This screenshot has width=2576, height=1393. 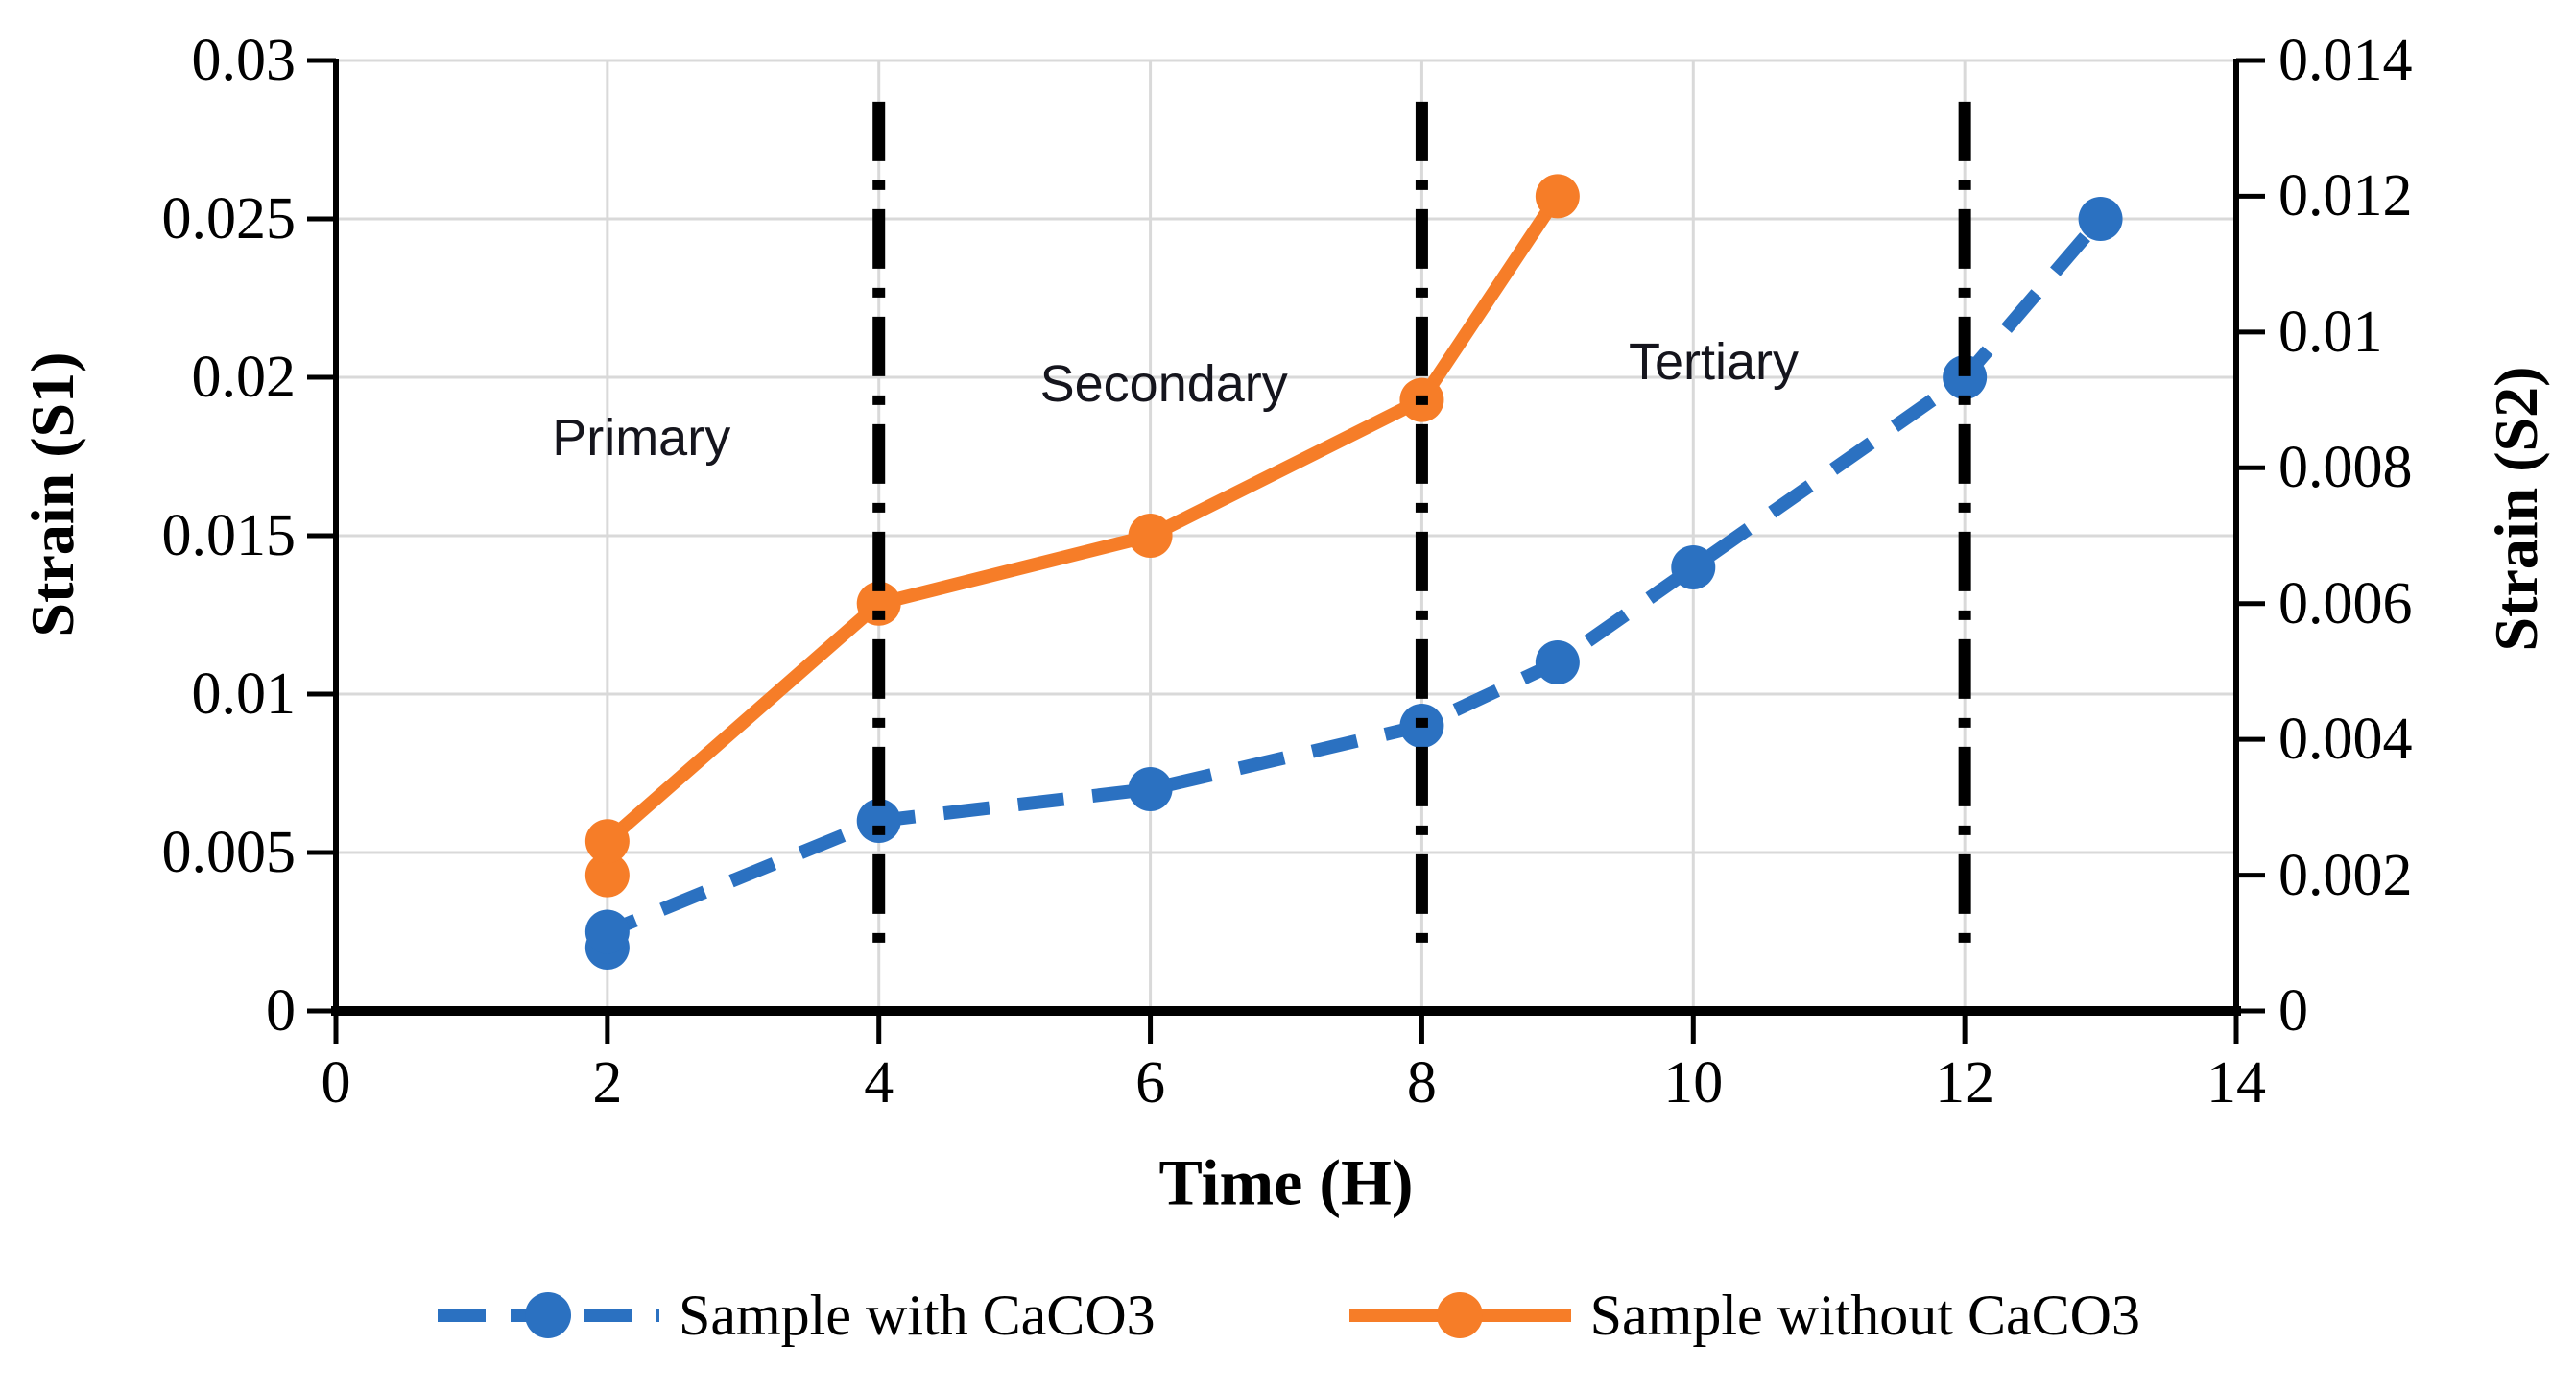 I want to click on x-axis-title: Time (H), so click(x=1286, y=1182).